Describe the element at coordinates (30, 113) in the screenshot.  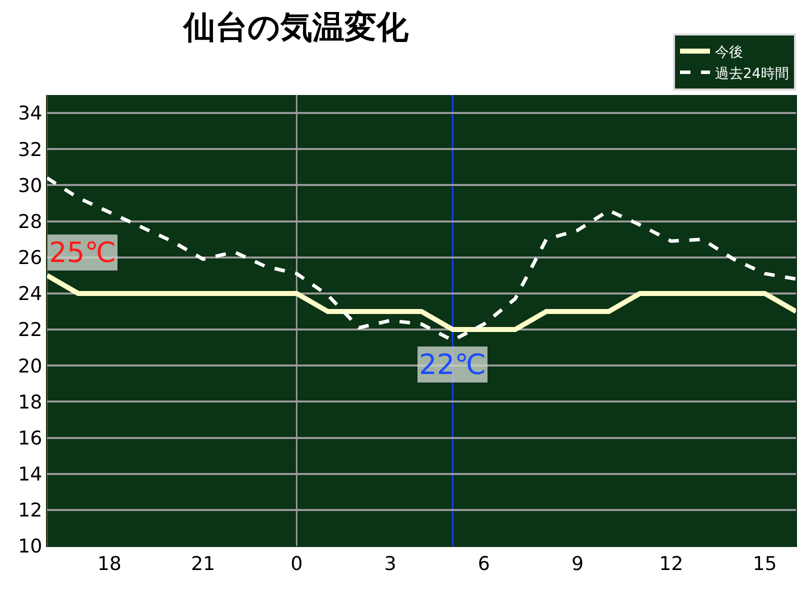
I see `y-tick-label: 34` at that location.